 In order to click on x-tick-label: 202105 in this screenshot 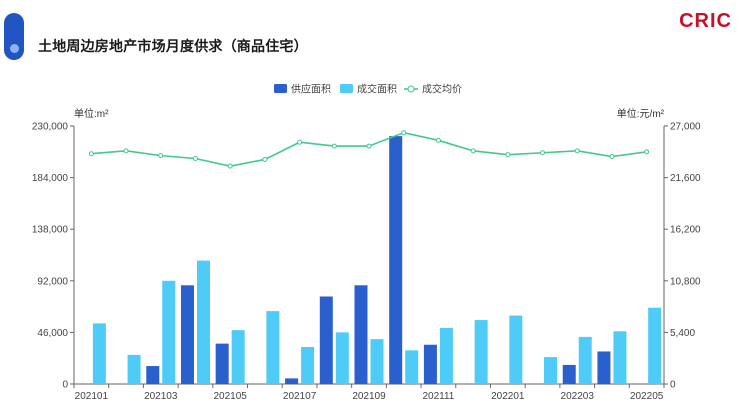, I will do `click(230, 396)`.